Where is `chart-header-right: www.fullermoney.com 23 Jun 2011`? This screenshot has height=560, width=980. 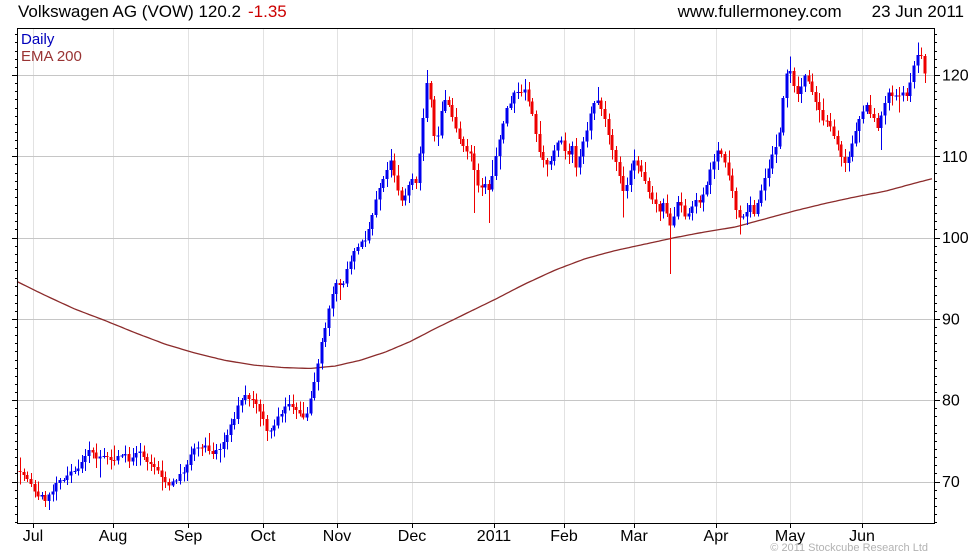 chart-header-right: www.fullermoney.com 23 Jun 2011 is located at coordinates (821, 12).